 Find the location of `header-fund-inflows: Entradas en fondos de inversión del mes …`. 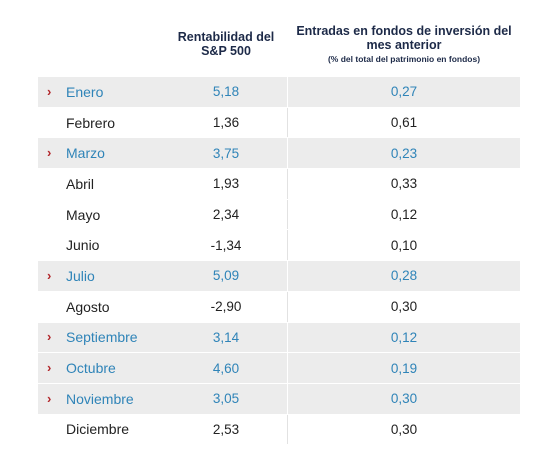

header-fund-inflows: Entradas en fondos de inversión del mes … is located at coordinates (404, 44).